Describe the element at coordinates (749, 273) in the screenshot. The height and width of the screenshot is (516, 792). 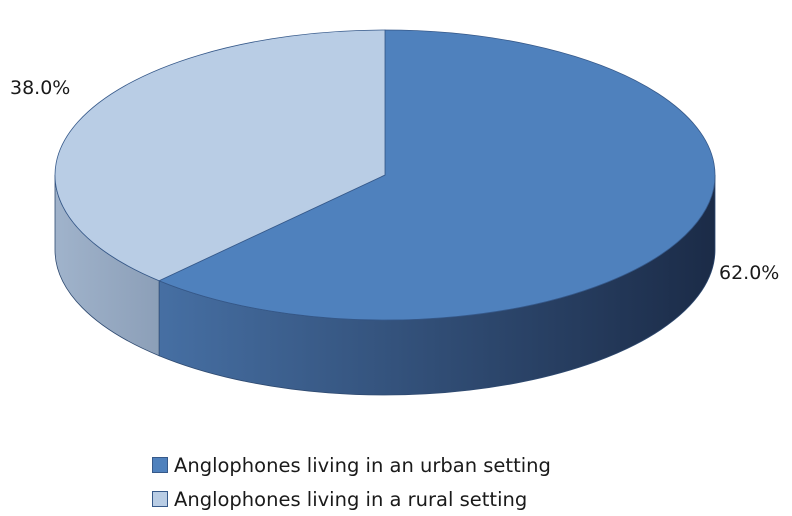
I see `data-label-urban: 62.0%` at that location.